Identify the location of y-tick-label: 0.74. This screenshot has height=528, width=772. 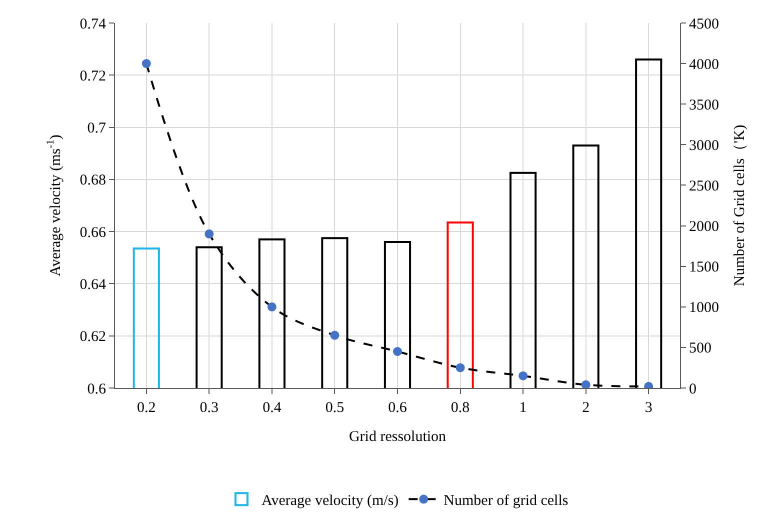
(93, 24).